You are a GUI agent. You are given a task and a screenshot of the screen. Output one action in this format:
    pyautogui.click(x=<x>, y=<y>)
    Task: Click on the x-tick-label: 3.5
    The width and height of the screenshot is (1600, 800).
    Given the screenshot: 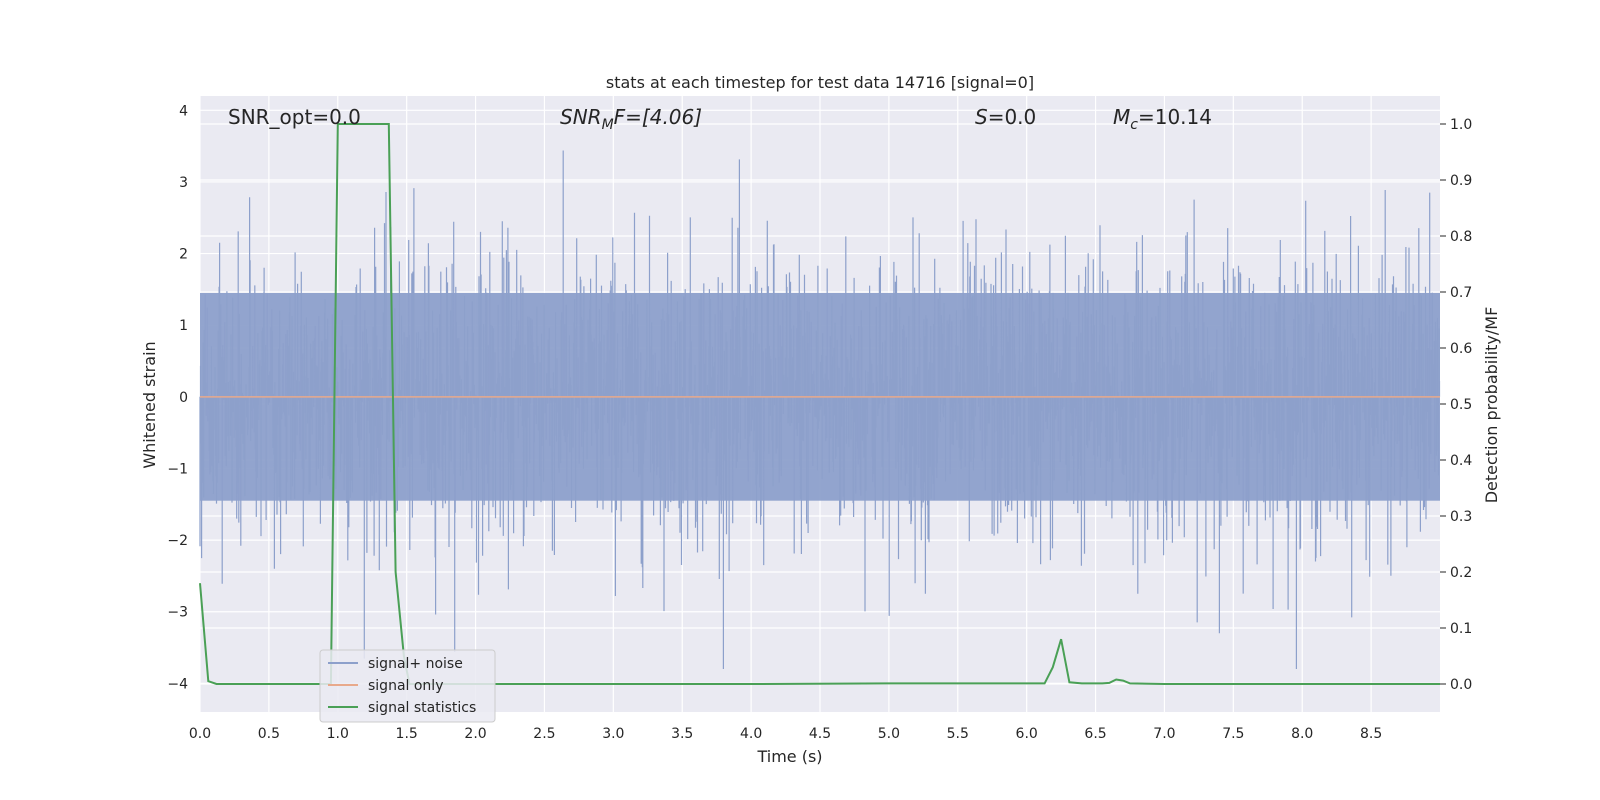 What is the action you would take?
    pyautogui.click(x=682, y=734)
    